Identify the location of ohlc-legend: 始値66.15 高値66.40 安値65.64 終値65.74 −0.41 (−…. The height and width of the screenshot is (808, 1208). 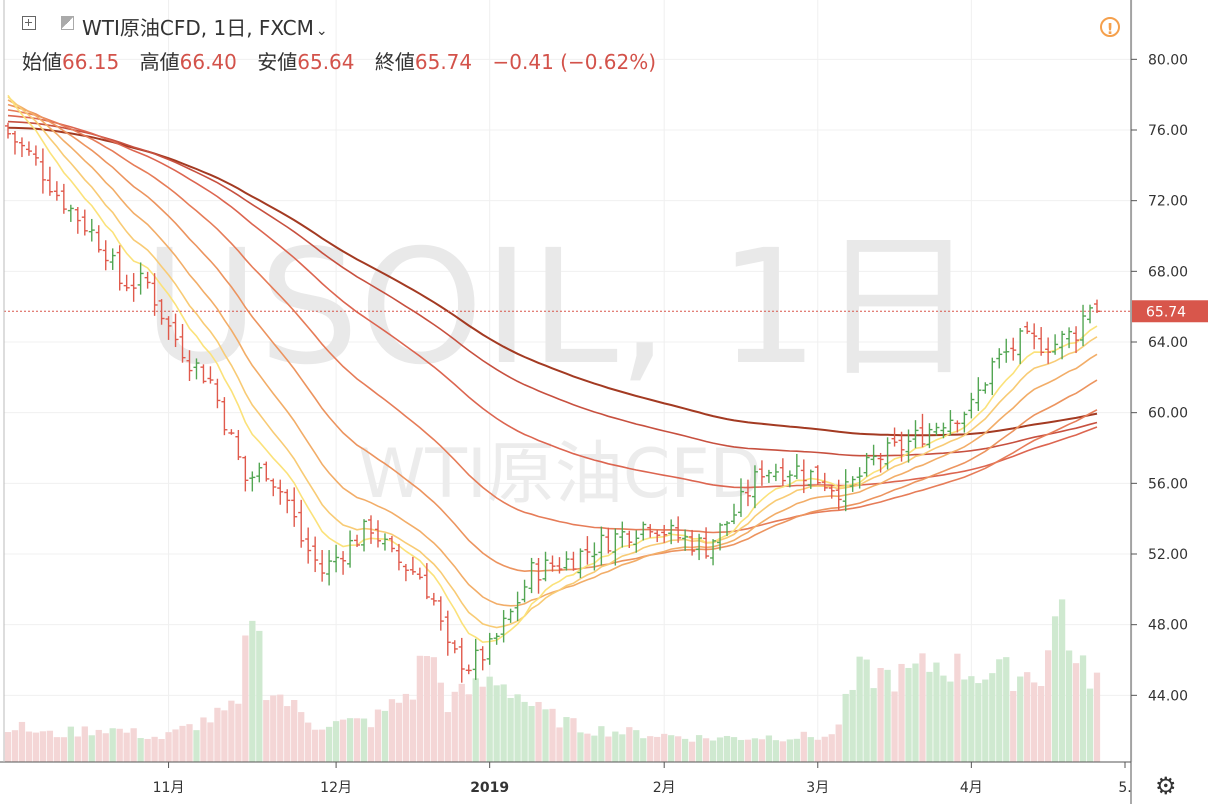
(346, 60).